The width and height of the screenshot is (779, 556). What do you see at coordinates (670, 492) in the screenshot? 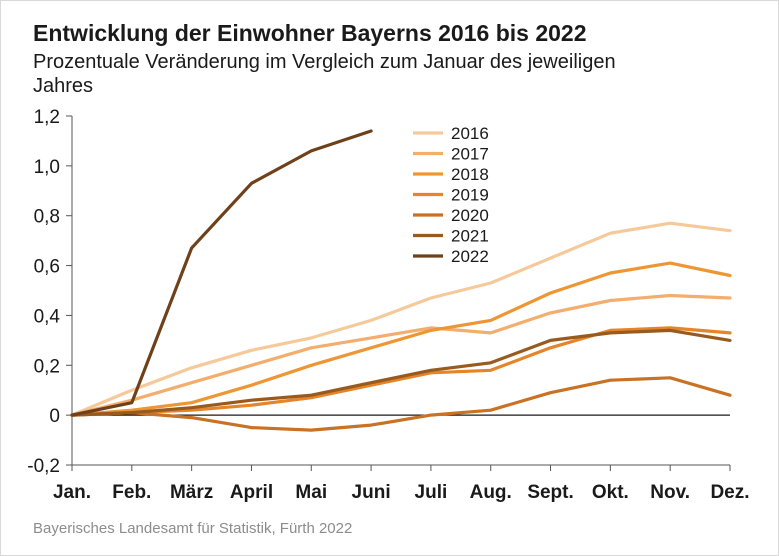
I see `x-tick-label: Nov.` at bounding box center [670, 492].